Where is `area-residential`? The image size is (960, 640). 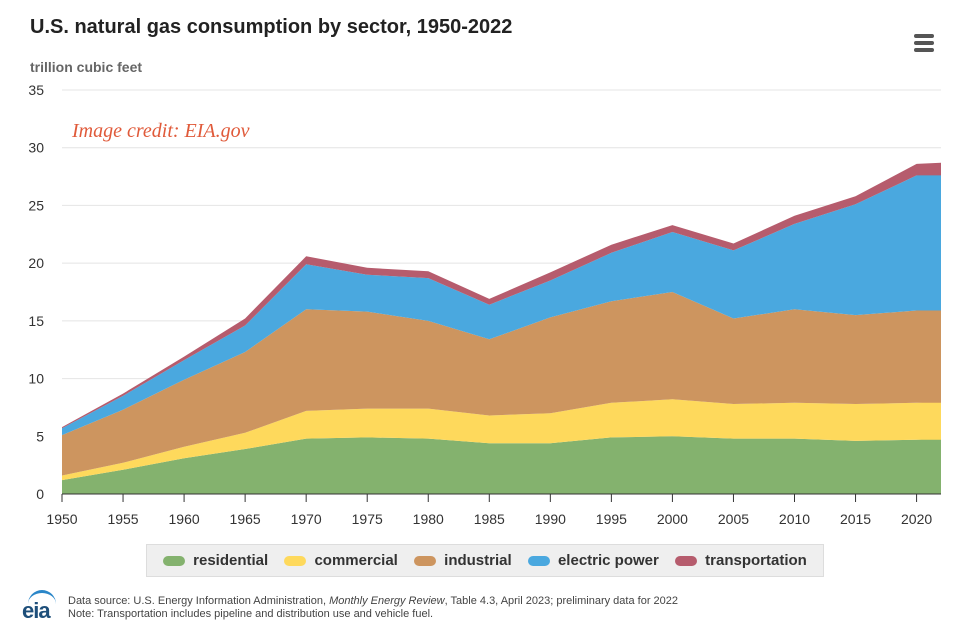
area-residential is located at coordinates (501, 465).